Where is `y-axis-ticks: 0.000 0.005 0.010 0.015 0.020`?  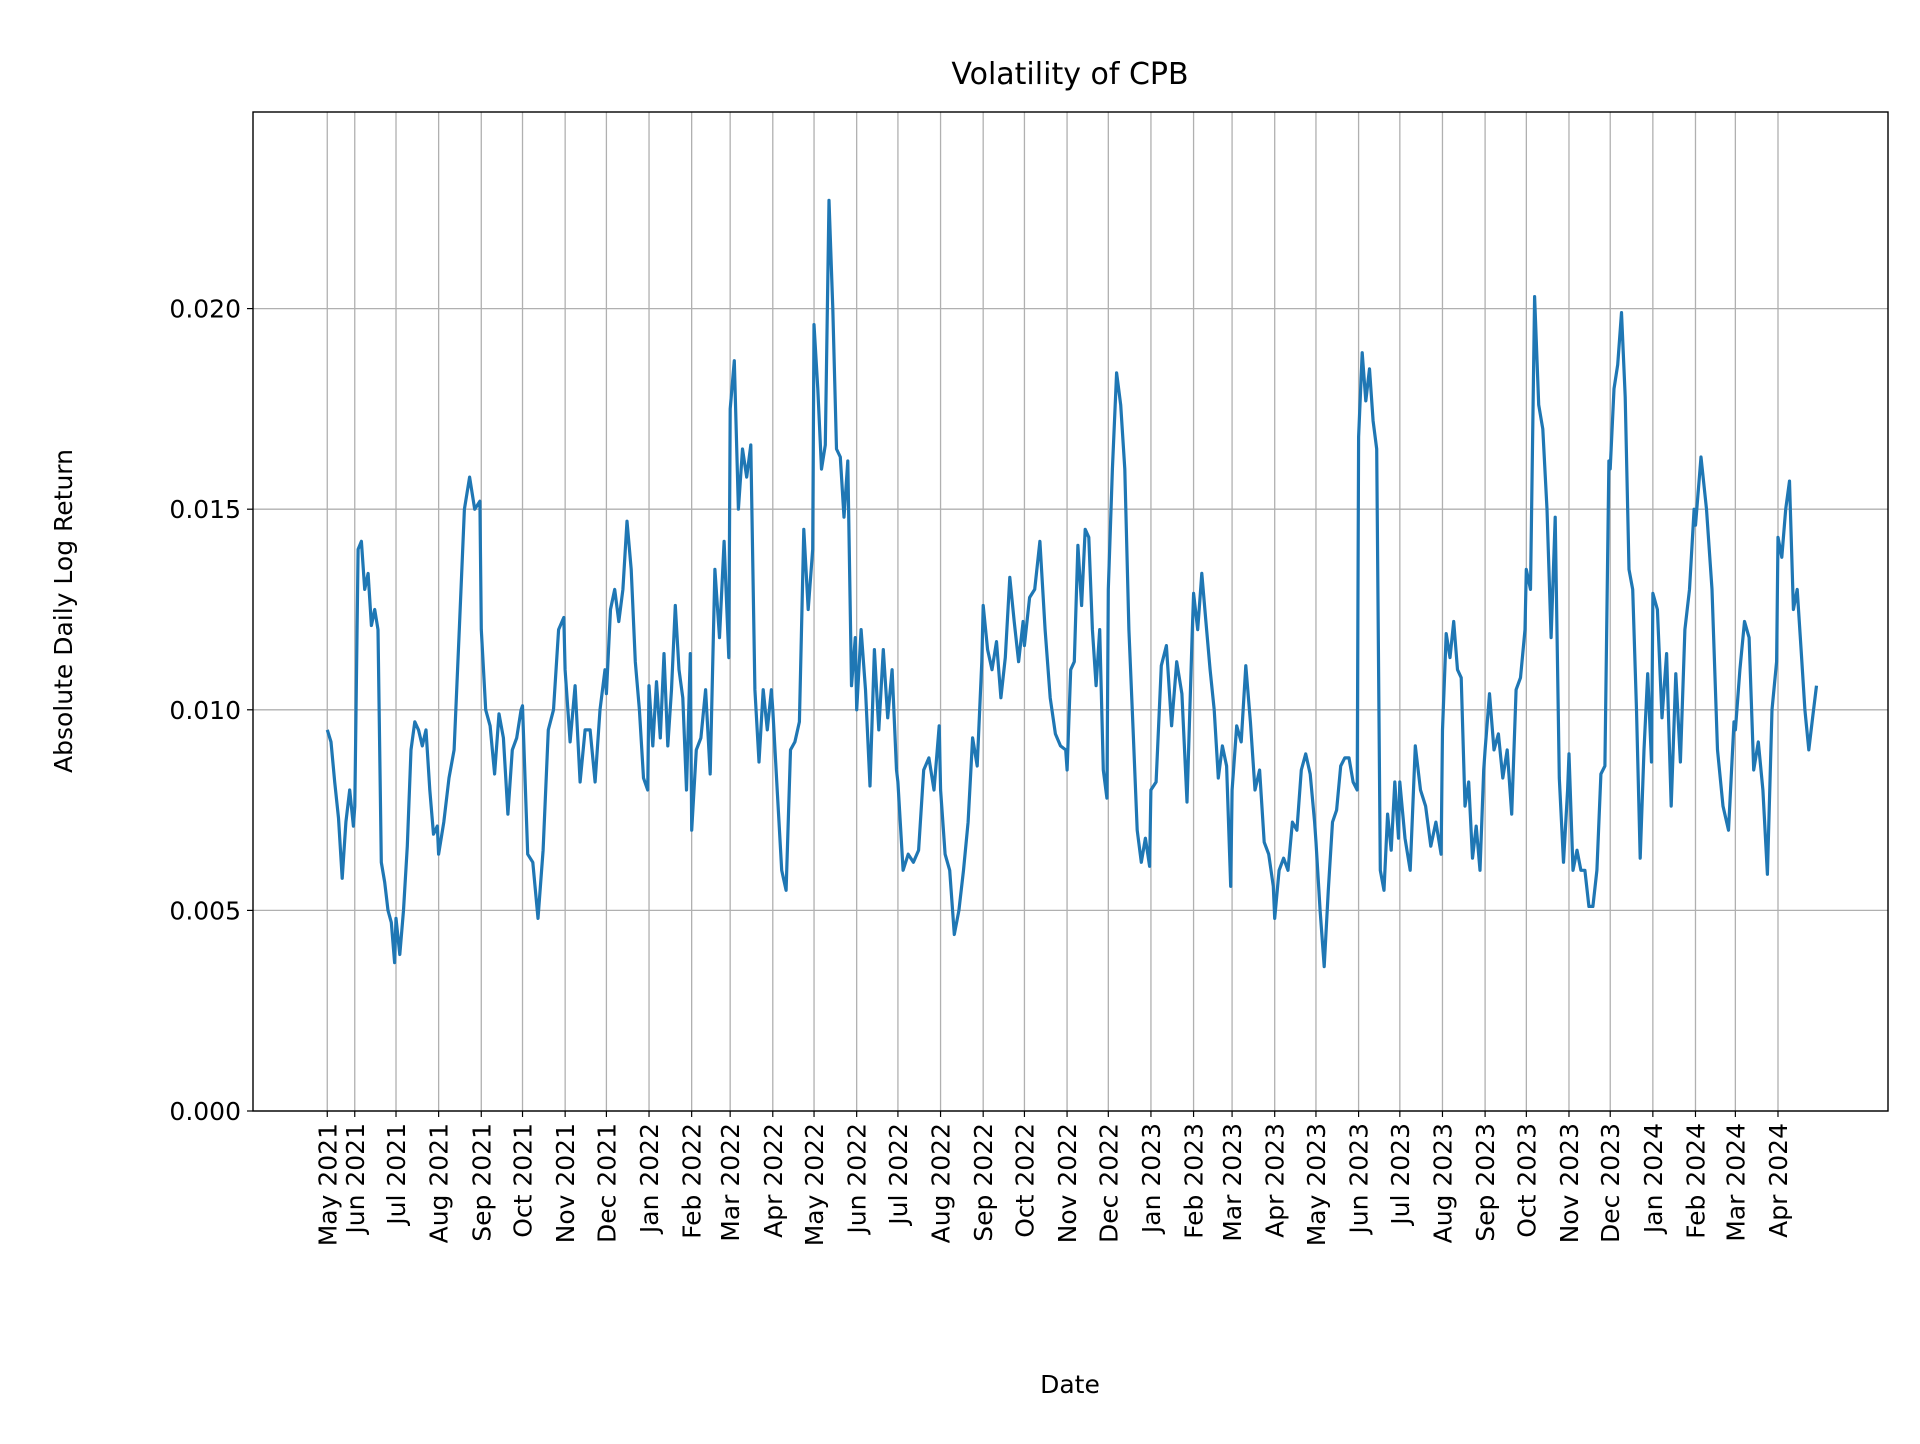
y-axis-ticks: 0.000 0.005 0.010 0.015 0.020 is located at coordinates (211, 710).